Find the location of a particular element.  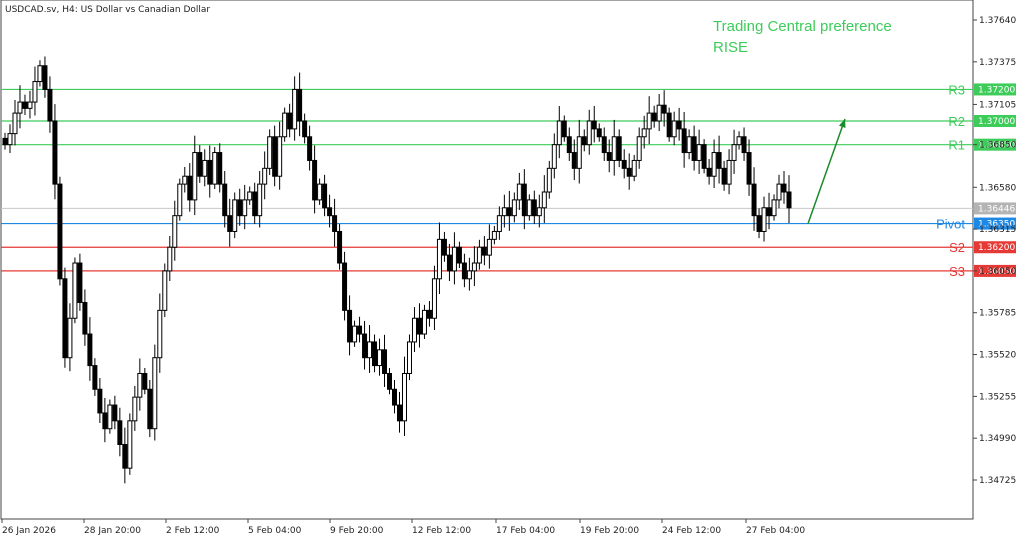

rise-arrow is located at coordinates (826, 171).